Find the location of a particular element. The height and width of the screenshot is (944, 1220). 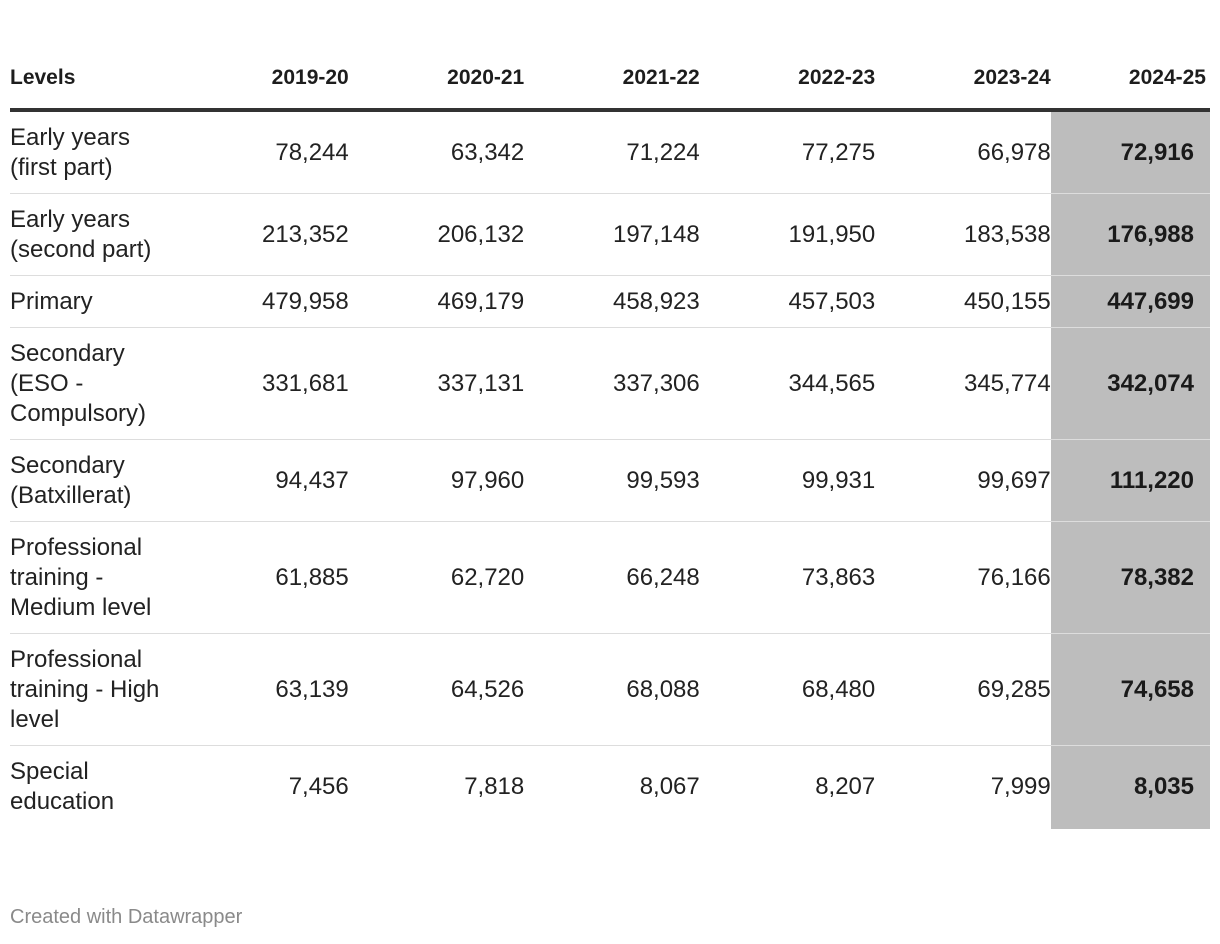

highlighted-value-cell: 447,699 is located at coordinates (1130, 301).